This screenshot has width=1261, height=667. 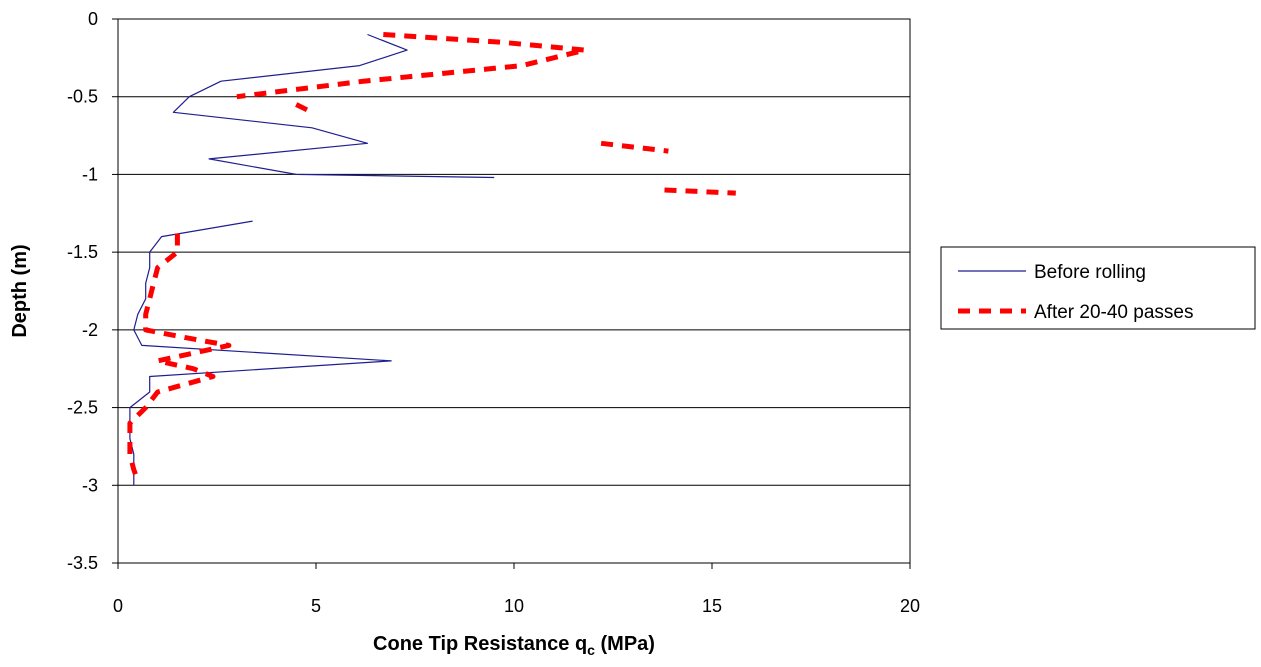 I want to click on y-tick-label: 0, so click(x=93, y=19).